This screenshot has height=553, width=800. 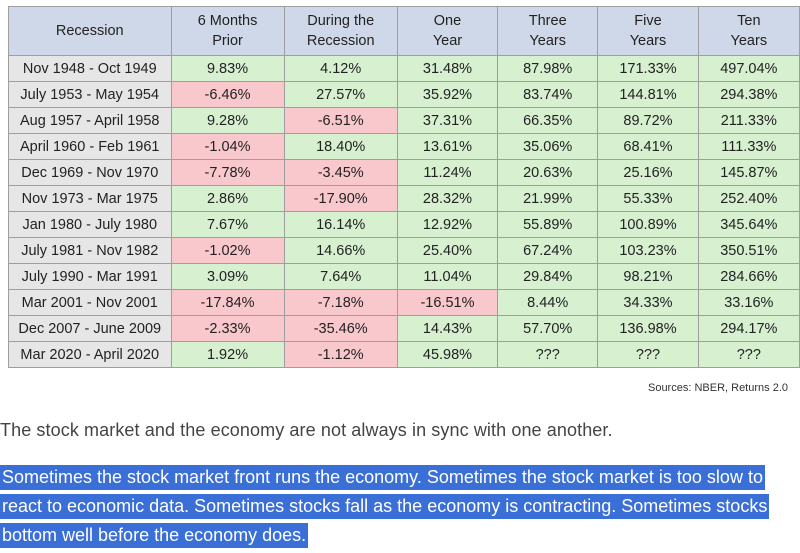 What do you see at coordinates (447, 146) in the screenshot?
I see `return-cell: 13.61%` at bounding box center [447, 146].